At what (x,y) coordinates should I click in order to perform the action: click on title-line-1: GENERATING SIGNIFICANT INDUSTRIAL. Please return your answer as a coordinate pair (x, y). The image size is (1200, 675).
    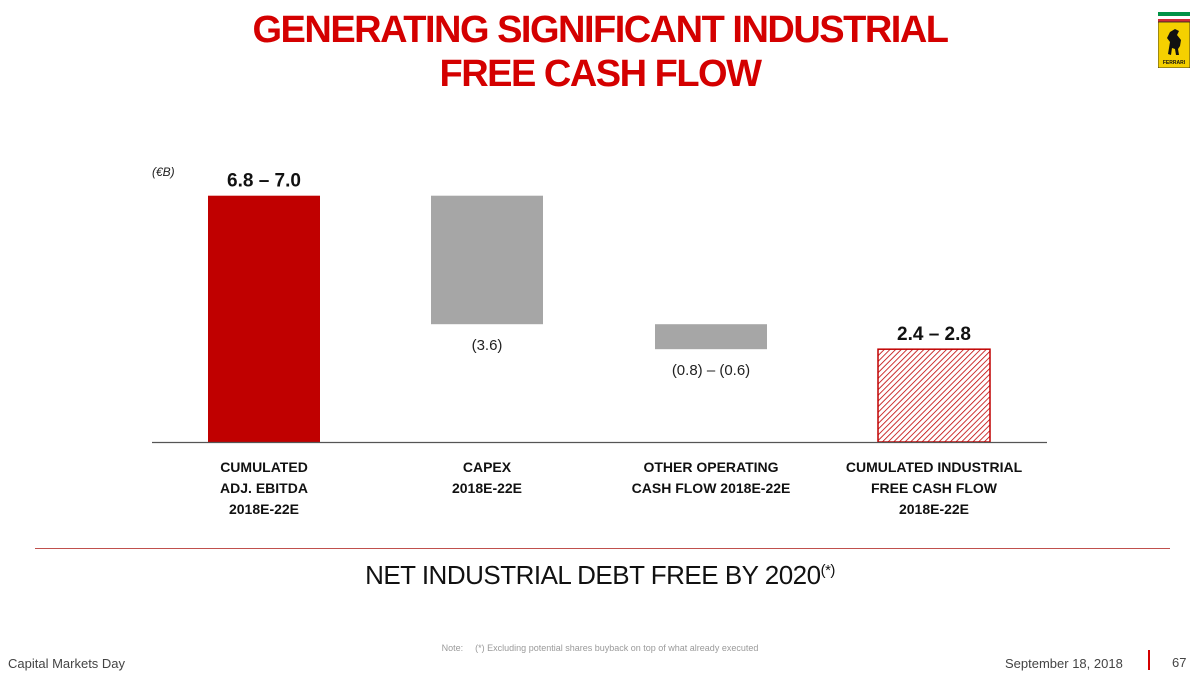
    Looking at the image, I should click on (600, 30).